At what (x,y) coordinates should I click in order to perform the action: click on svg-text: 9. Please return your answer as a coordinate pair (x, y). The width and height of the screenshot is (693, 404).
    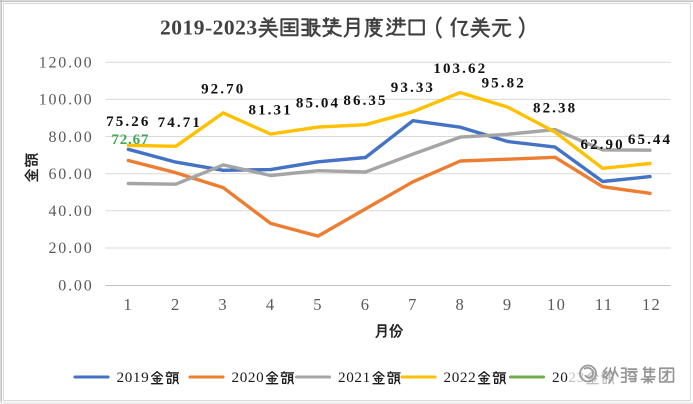
    Looking at the image, I should click on (508, 304).